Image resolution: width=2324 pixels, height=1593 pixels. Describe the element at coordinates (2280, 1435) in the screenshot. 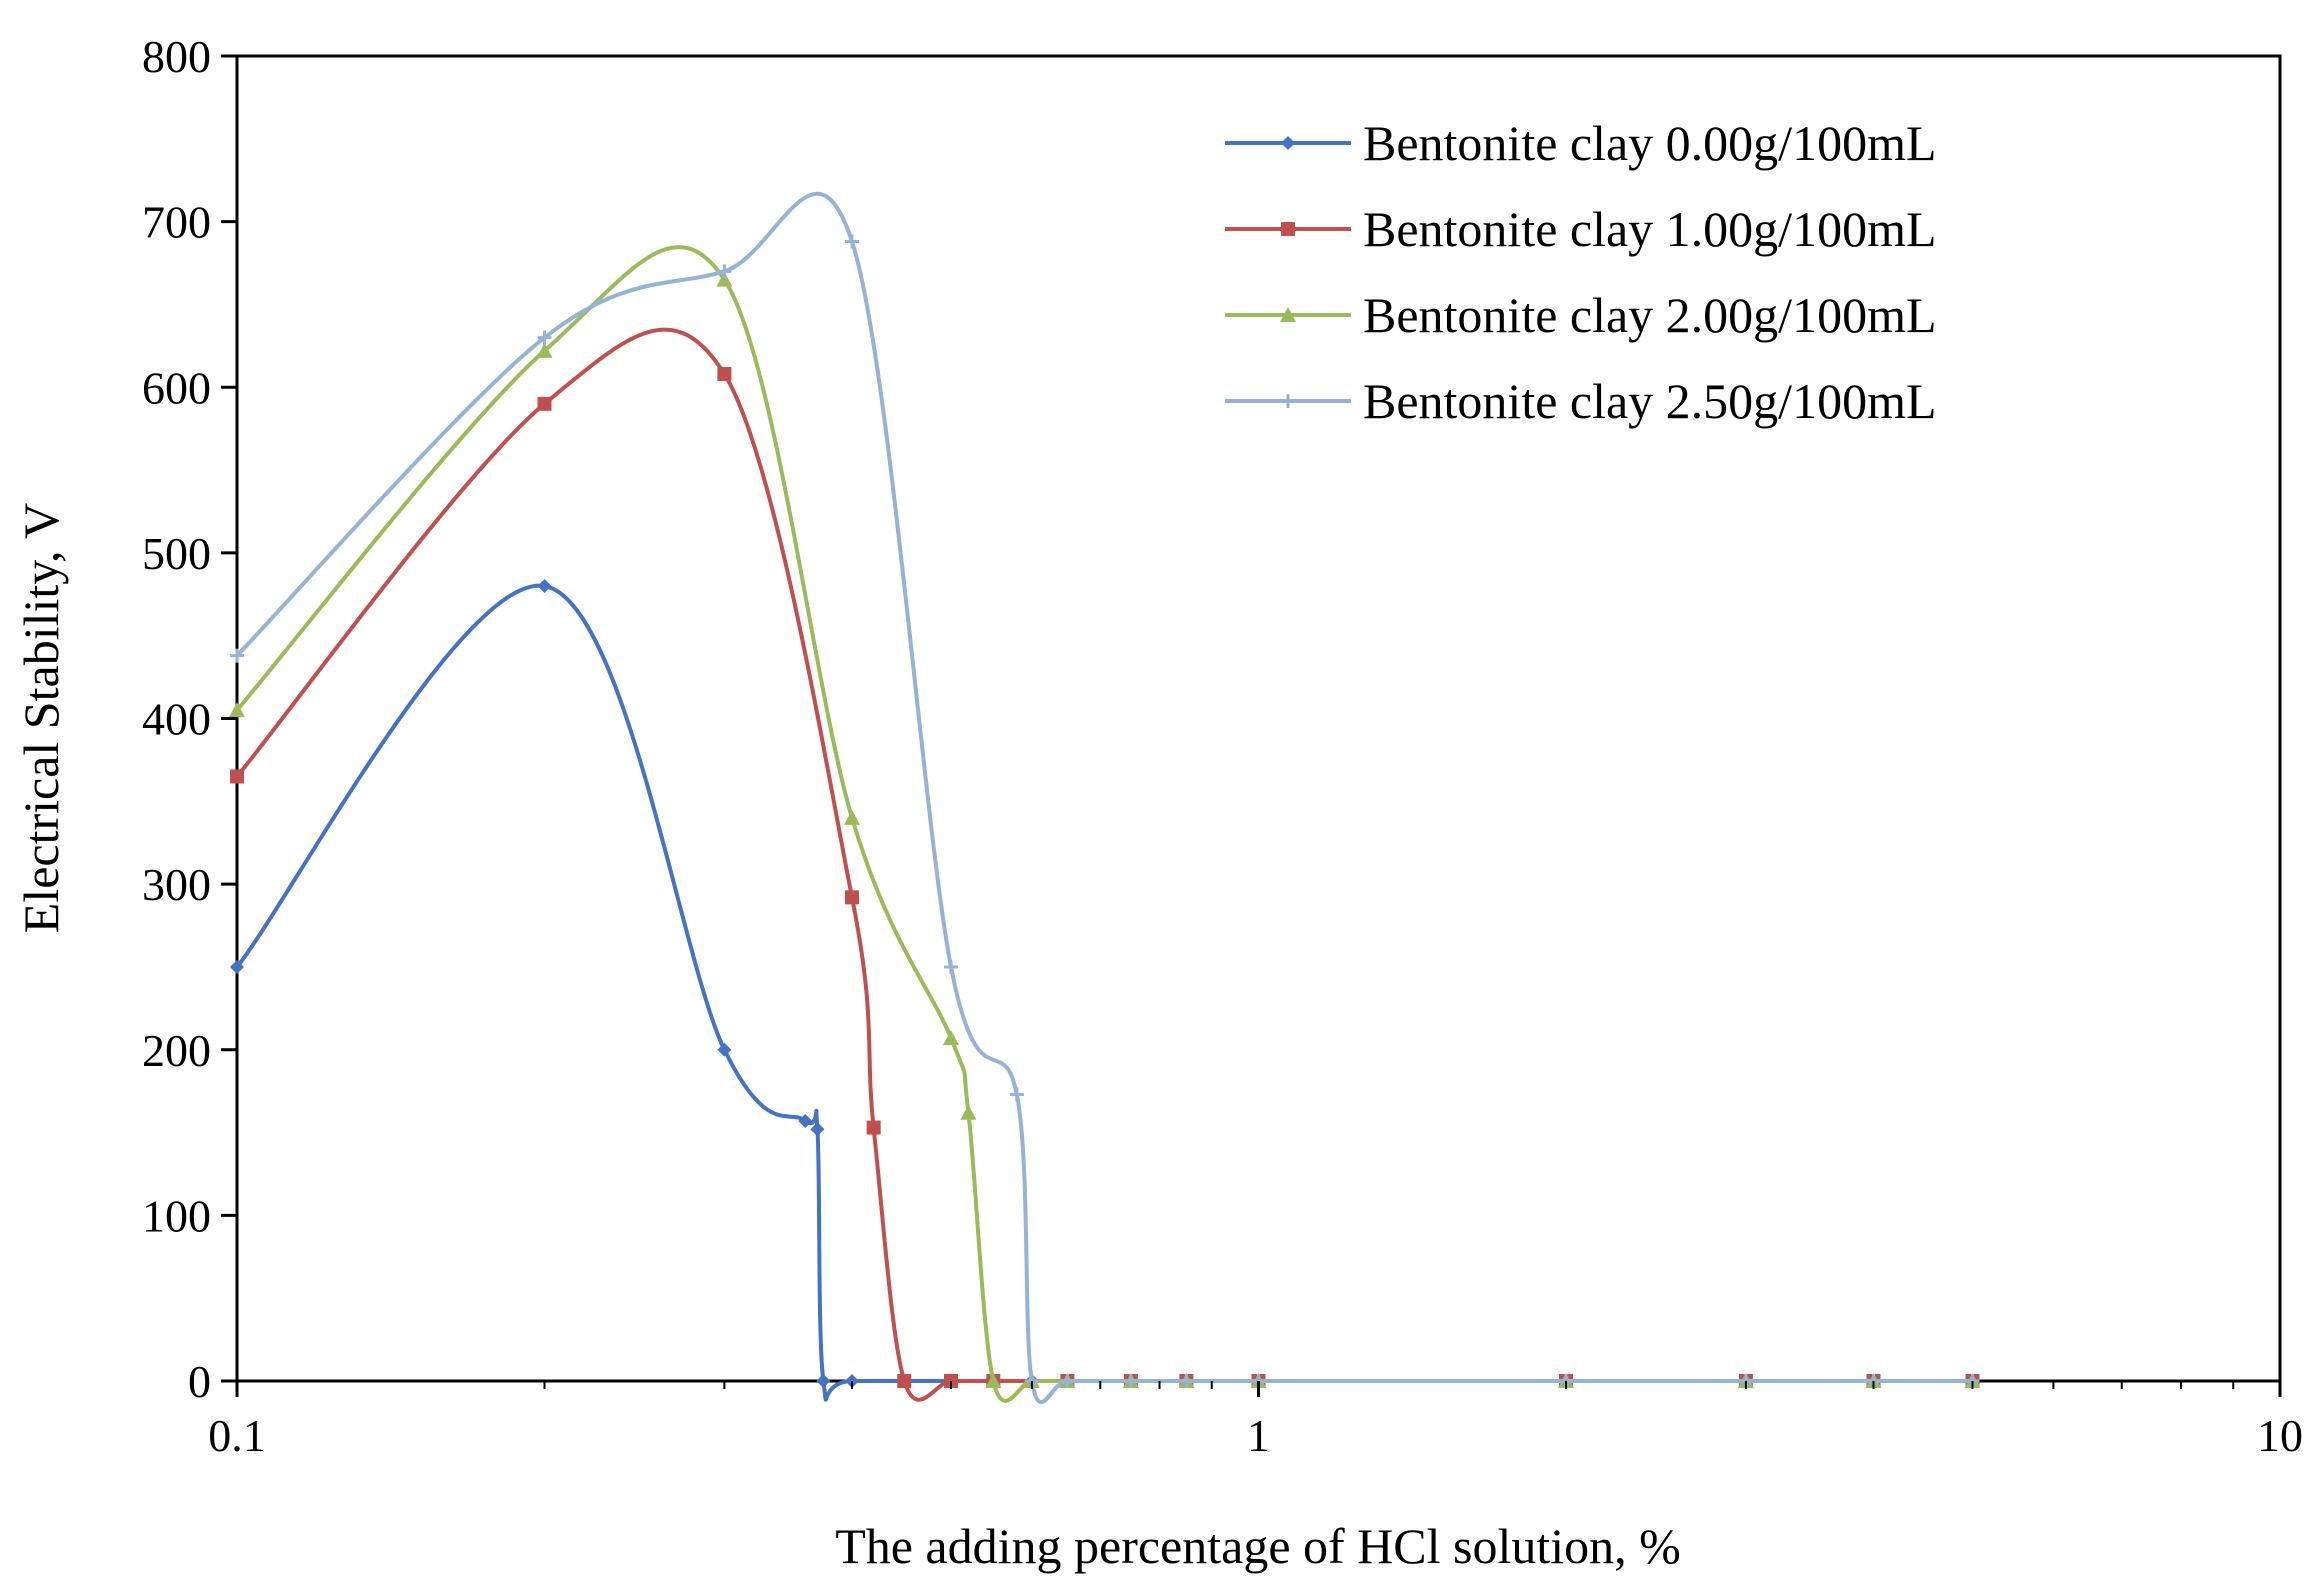

I see `x-tick-label: 10` at that location.